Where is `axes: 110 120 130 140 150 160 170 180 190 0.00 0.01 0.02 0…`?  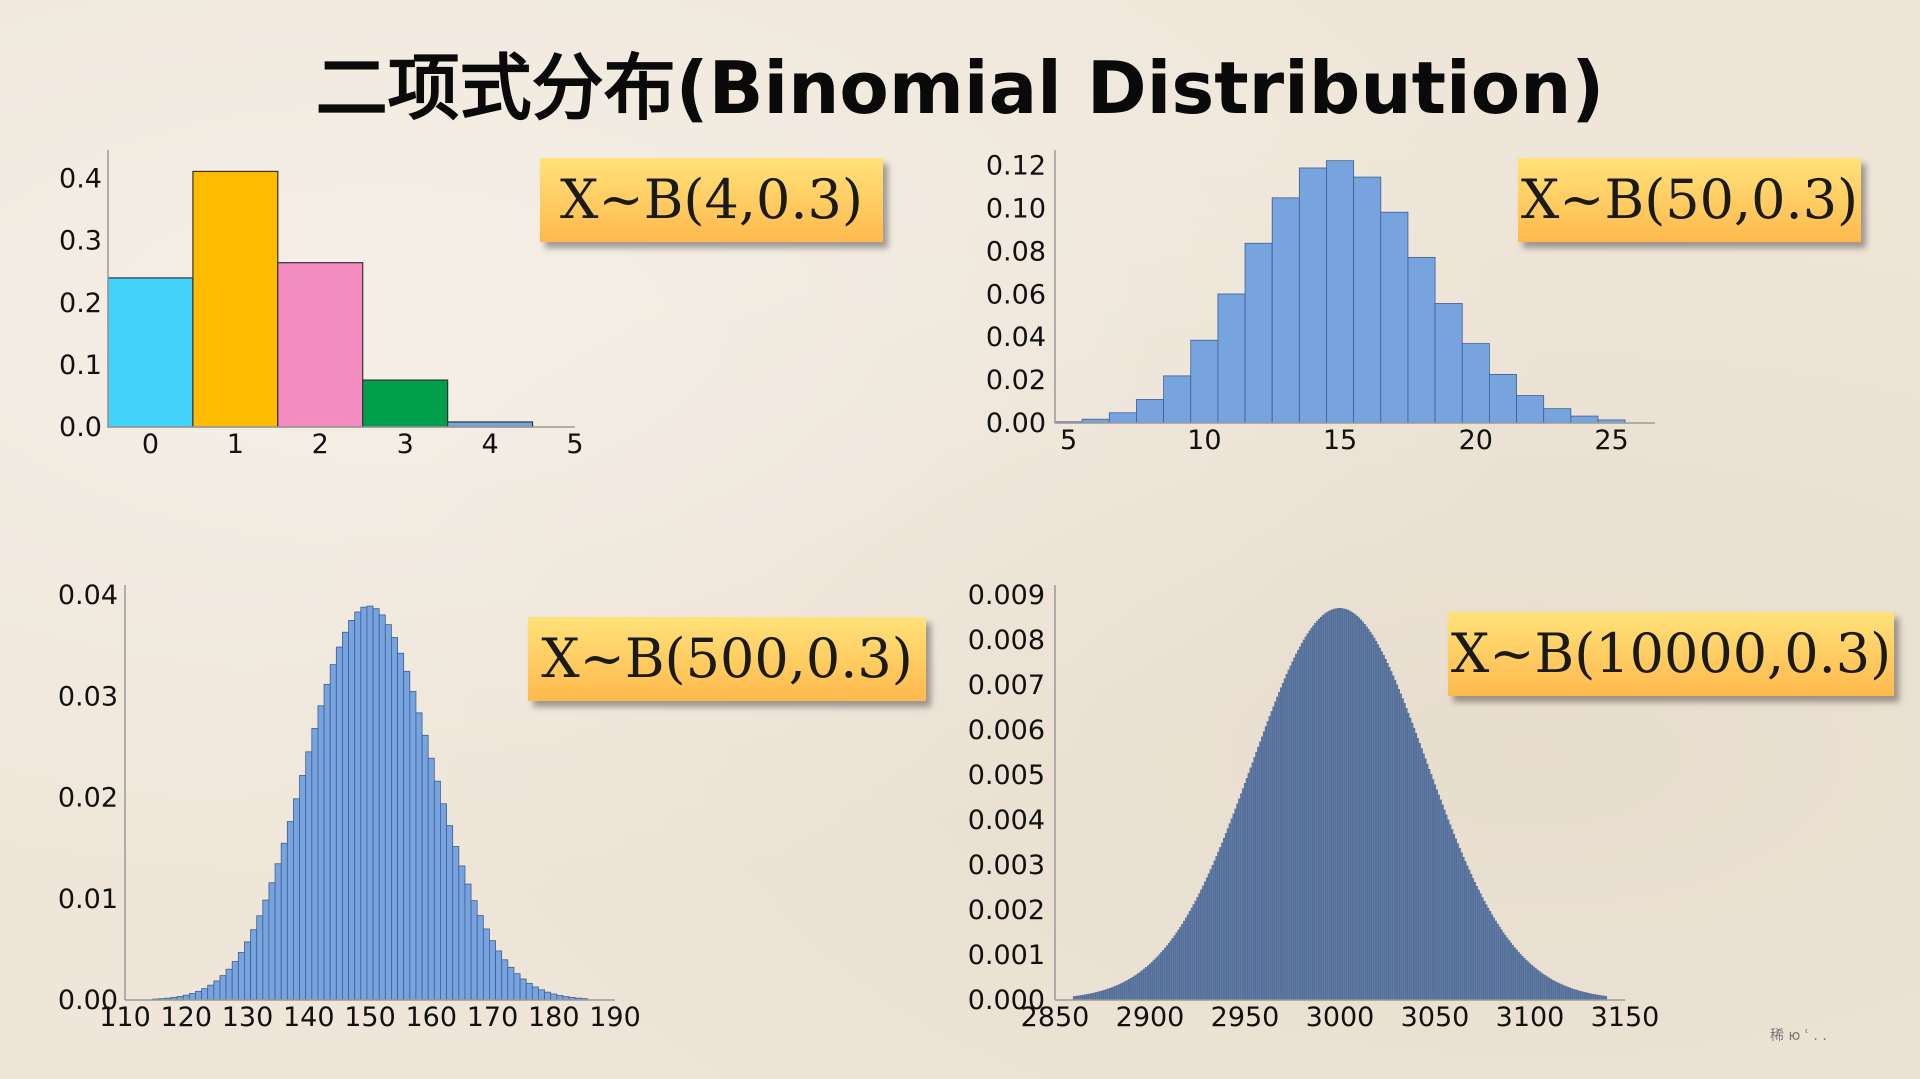 axes: 110 120 130 140 150 160 170 180 190 0.00 0.01 0.02 0… is located at coordinates (349, 806).